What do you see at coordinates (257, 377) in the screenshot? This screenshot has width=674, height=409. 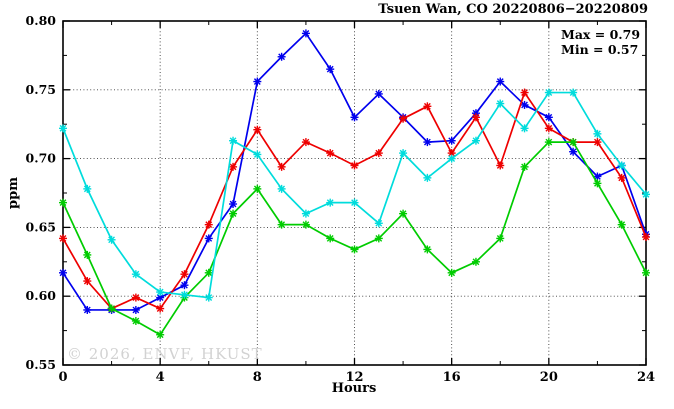 I see `tick-label: 8` at bounding box center [257, 377].